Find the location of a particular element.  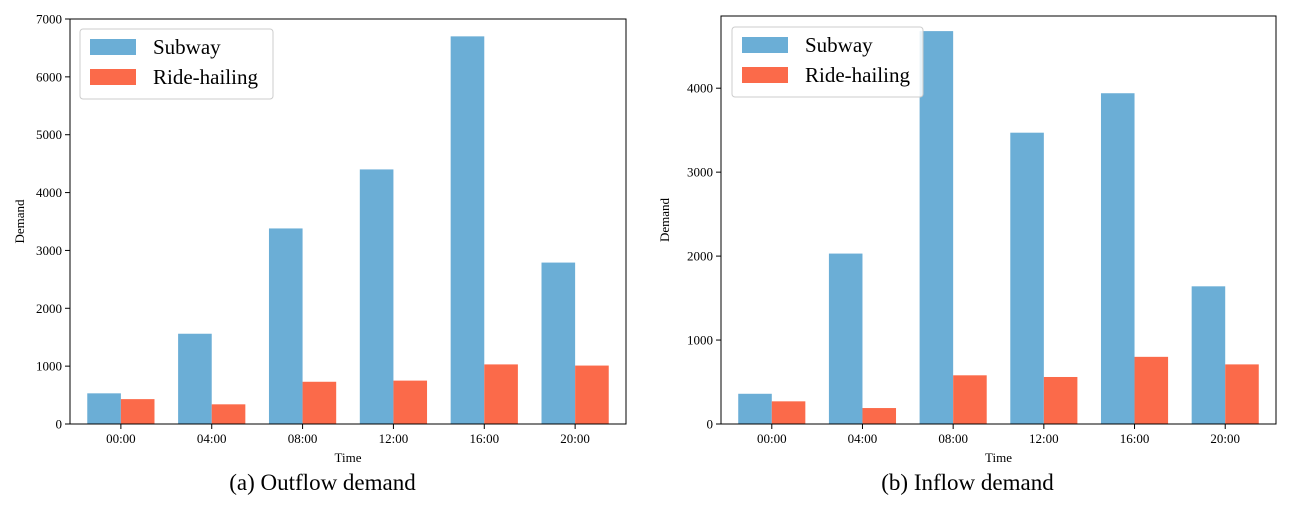

y-tick-label: 6000 is located at coordinates (49, 76).